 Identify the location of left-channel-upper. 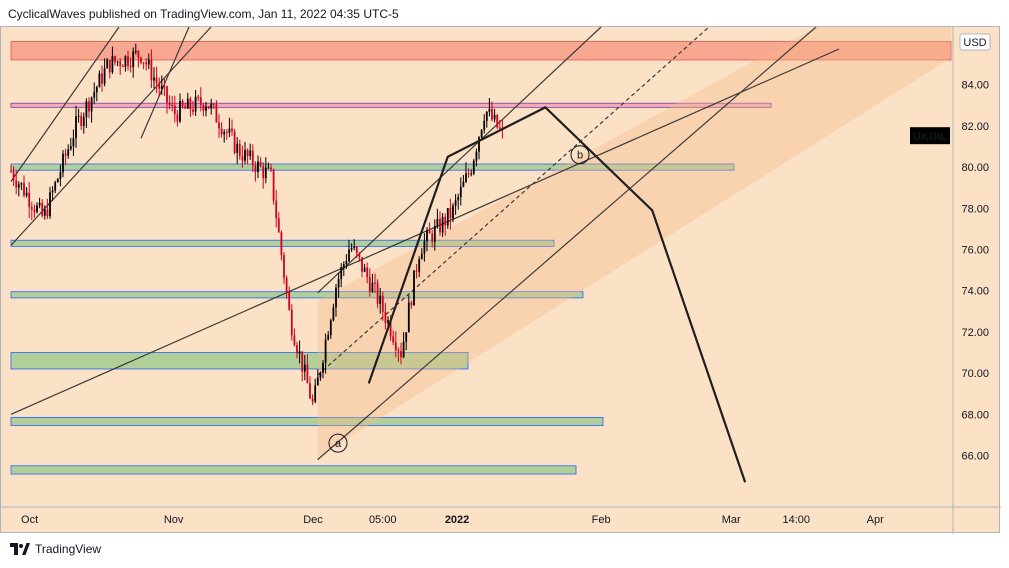
(65, 104).